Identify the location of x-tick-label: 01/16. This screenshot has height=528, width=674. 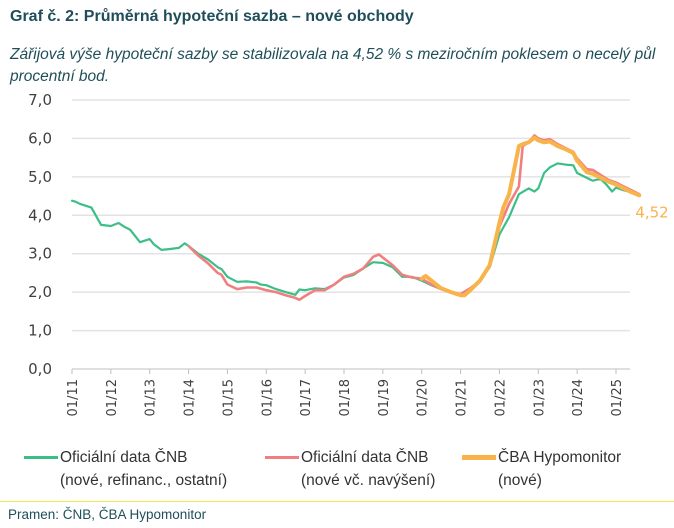
(267, 397).